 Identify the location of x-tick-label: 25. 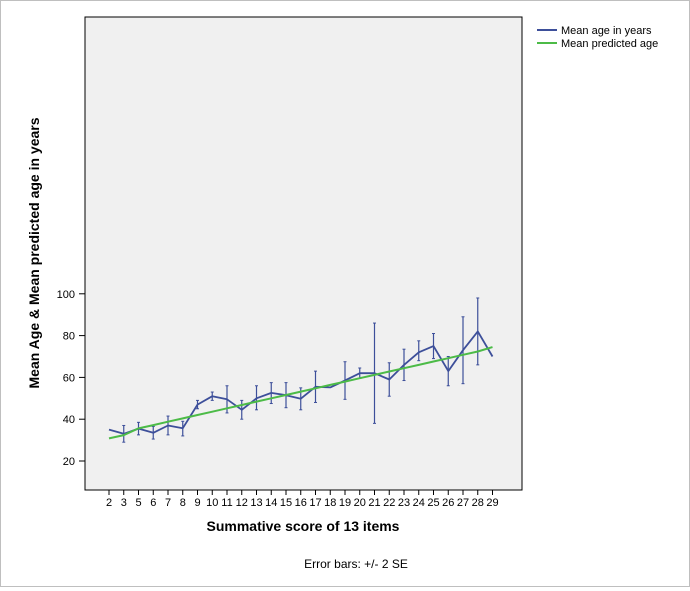
(433, 503).